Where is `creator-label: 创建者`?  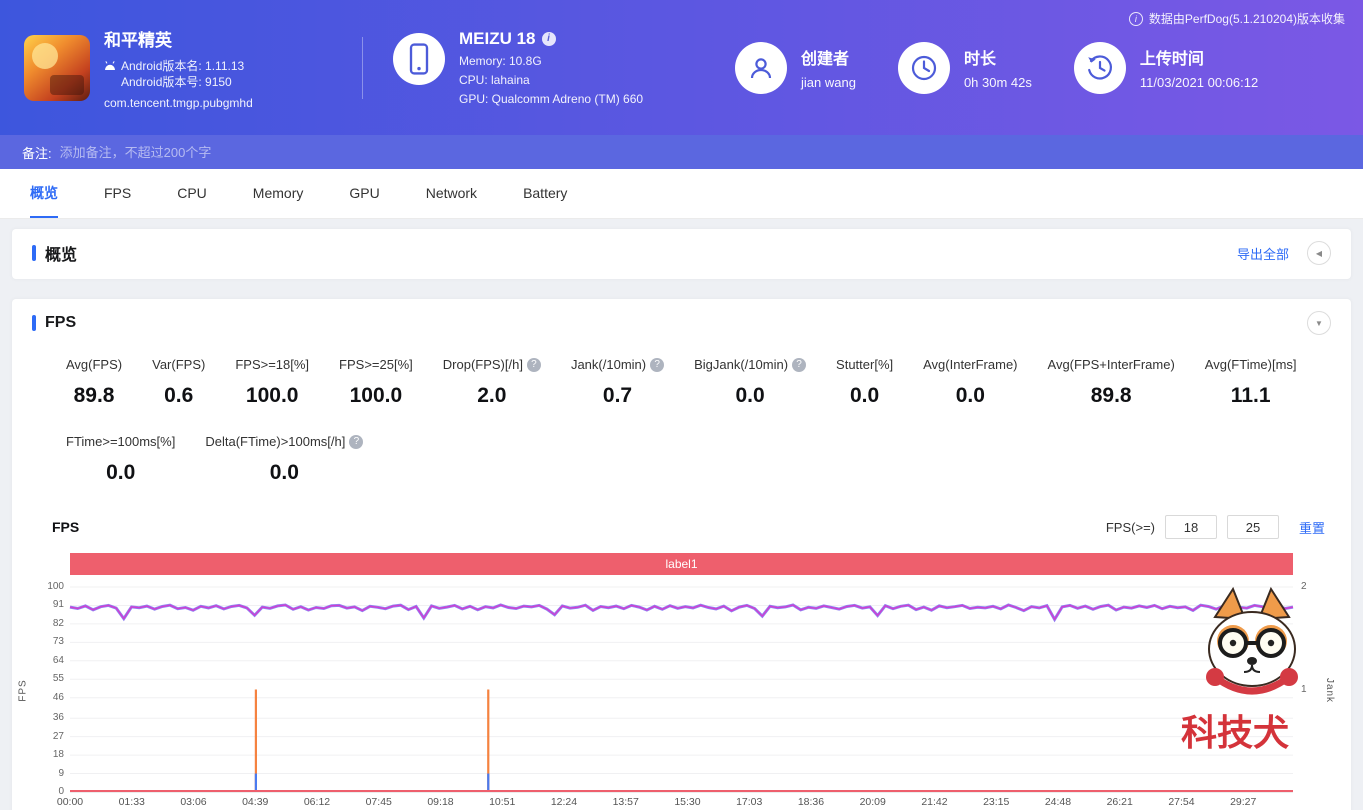 creator-label: 创建者 is located at coordinates (825, 59).